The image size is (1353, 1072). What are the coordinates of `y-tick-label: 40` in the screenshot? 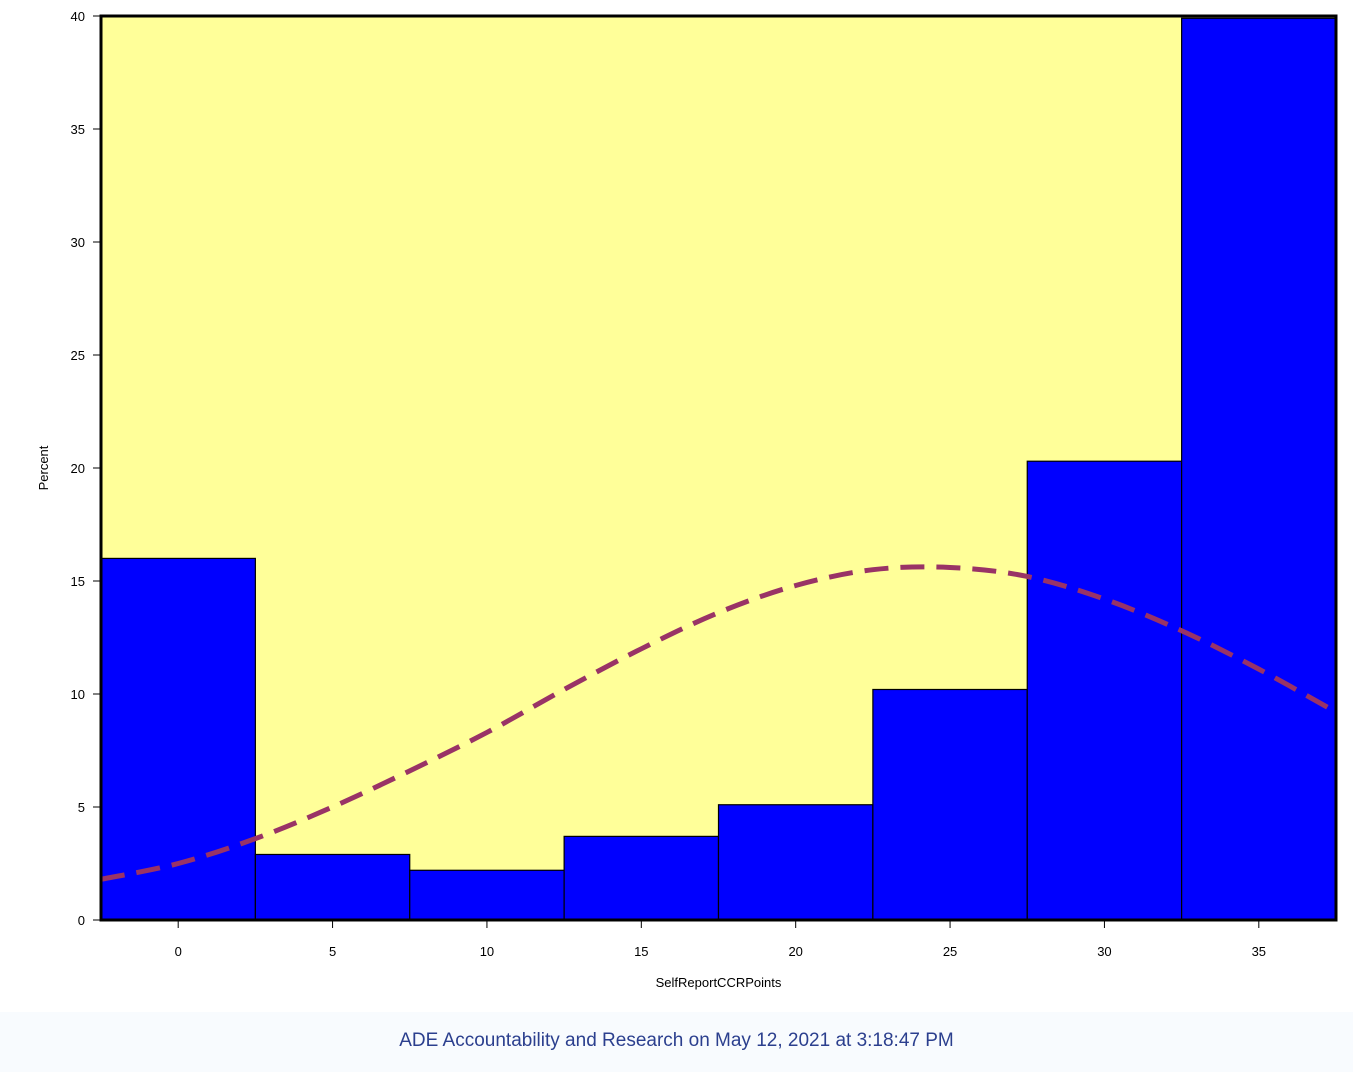 It's located at (78, 16).